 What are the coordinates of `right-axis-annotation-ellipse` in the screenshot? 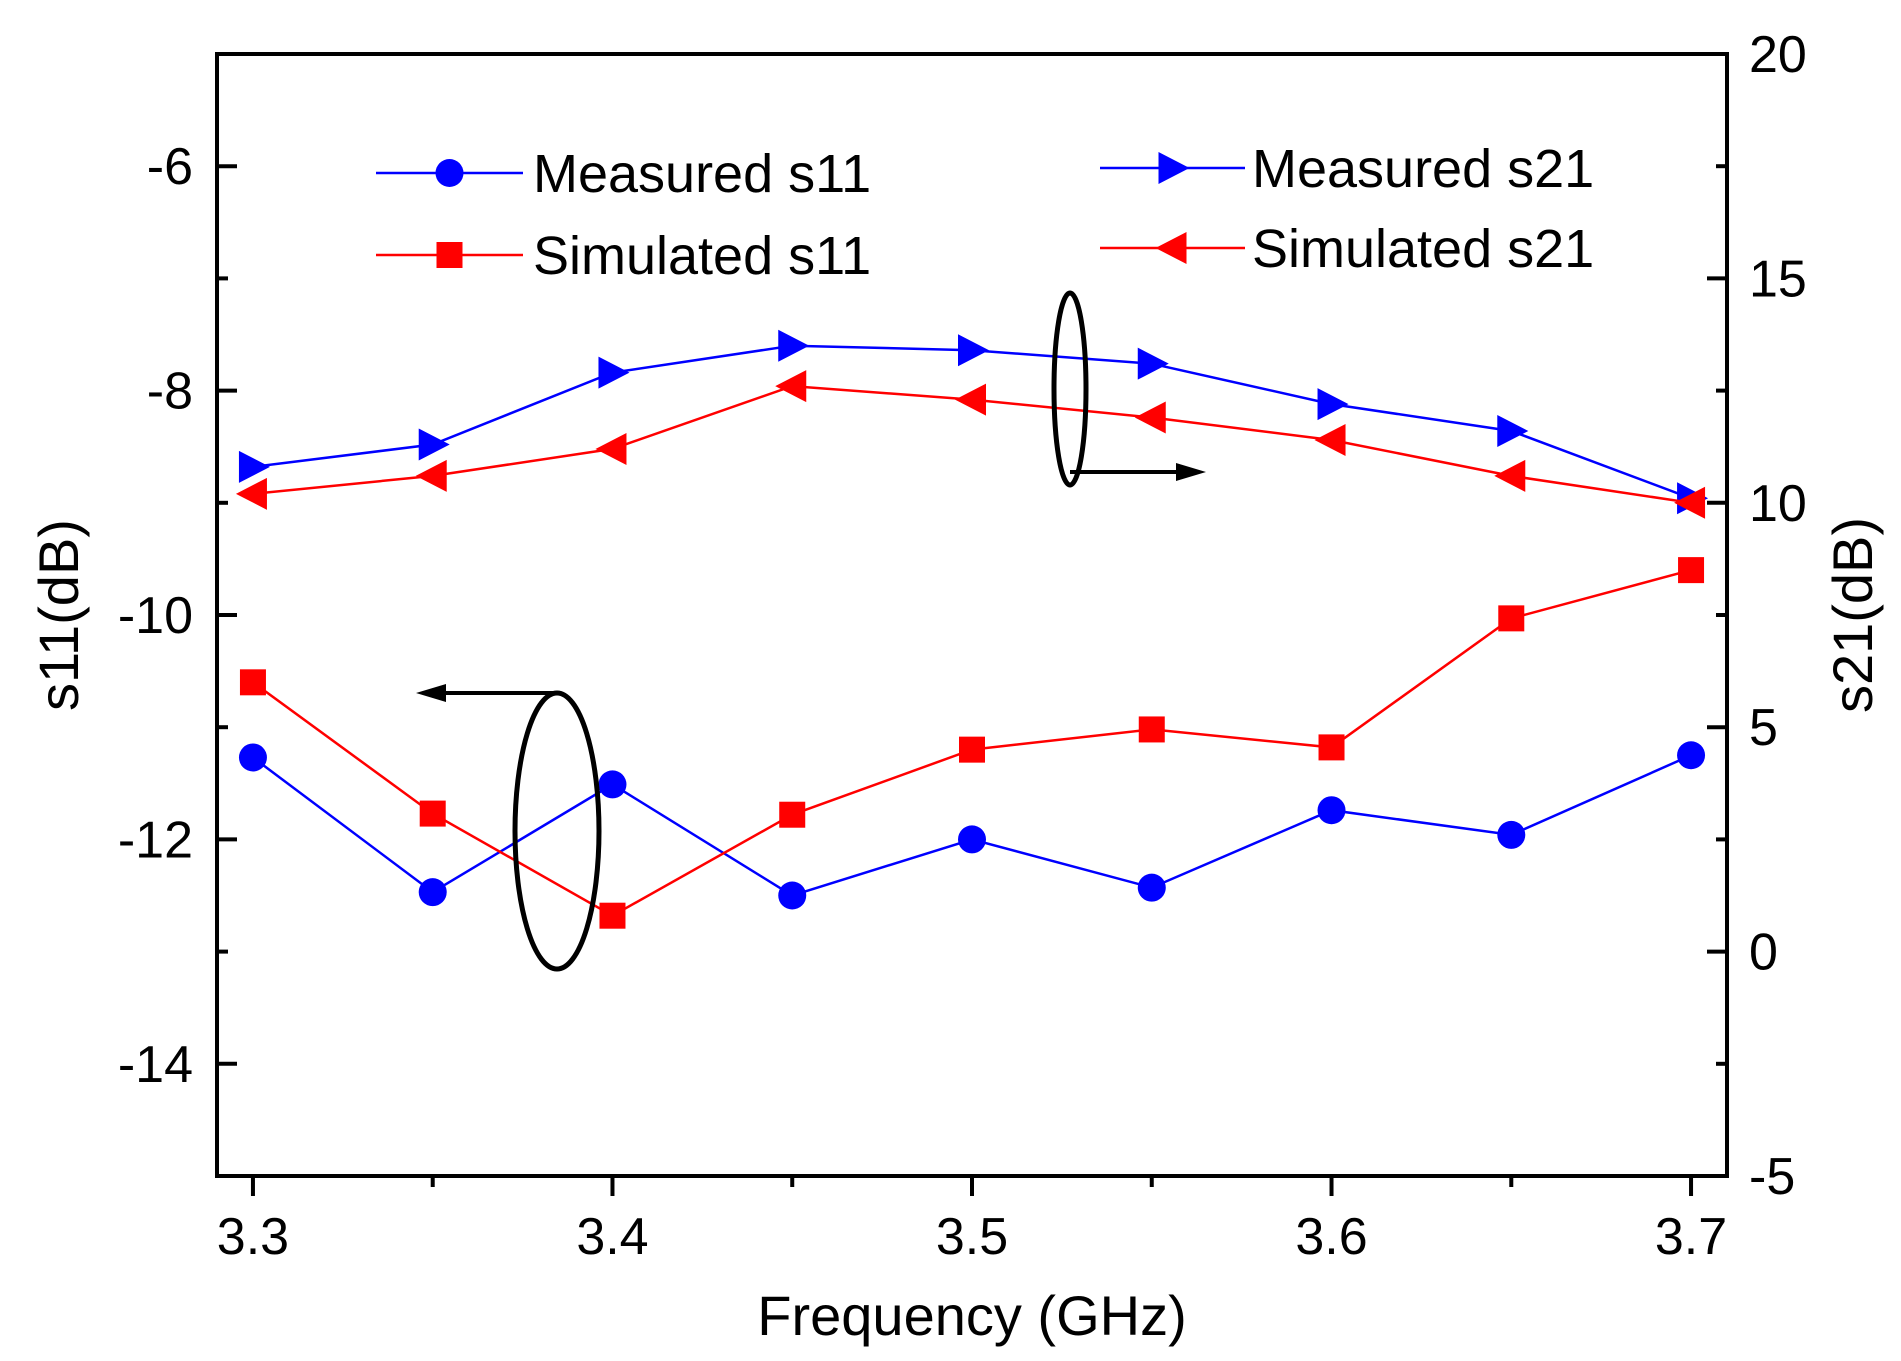 It's located at (1070, 389).